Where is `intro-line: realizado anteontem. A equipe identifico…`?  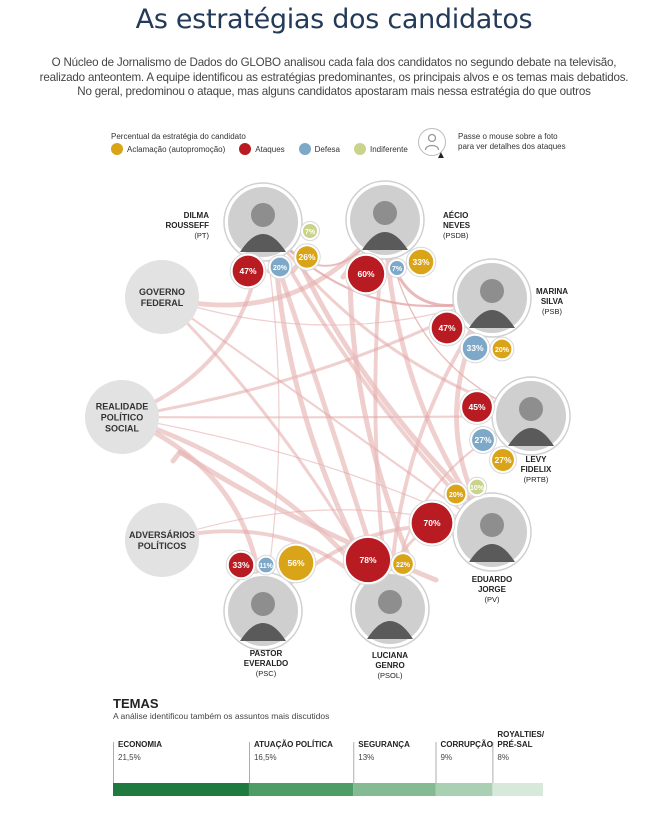
intro-line: realizado anteontem. A equipe identifico… is located at coordinates (334, 77).